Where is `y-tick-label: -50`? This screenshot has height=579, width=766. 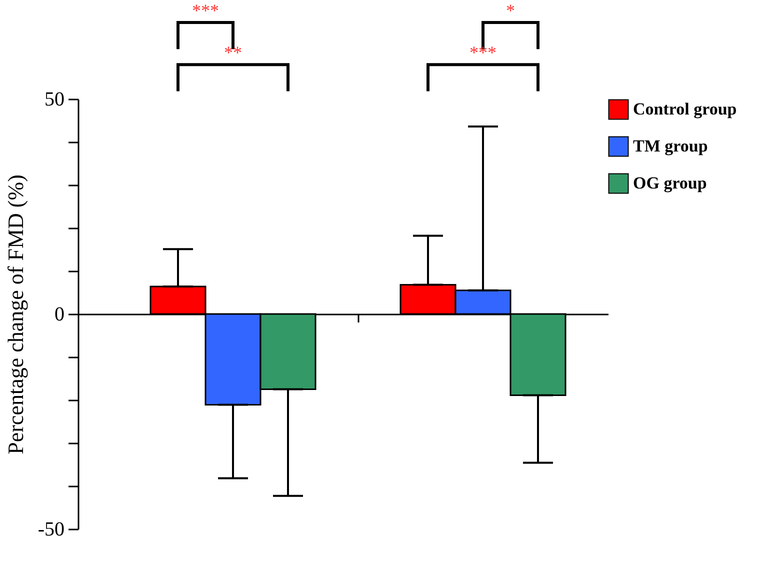
y-tick-label: -50 is located at coordinates (51, 529).